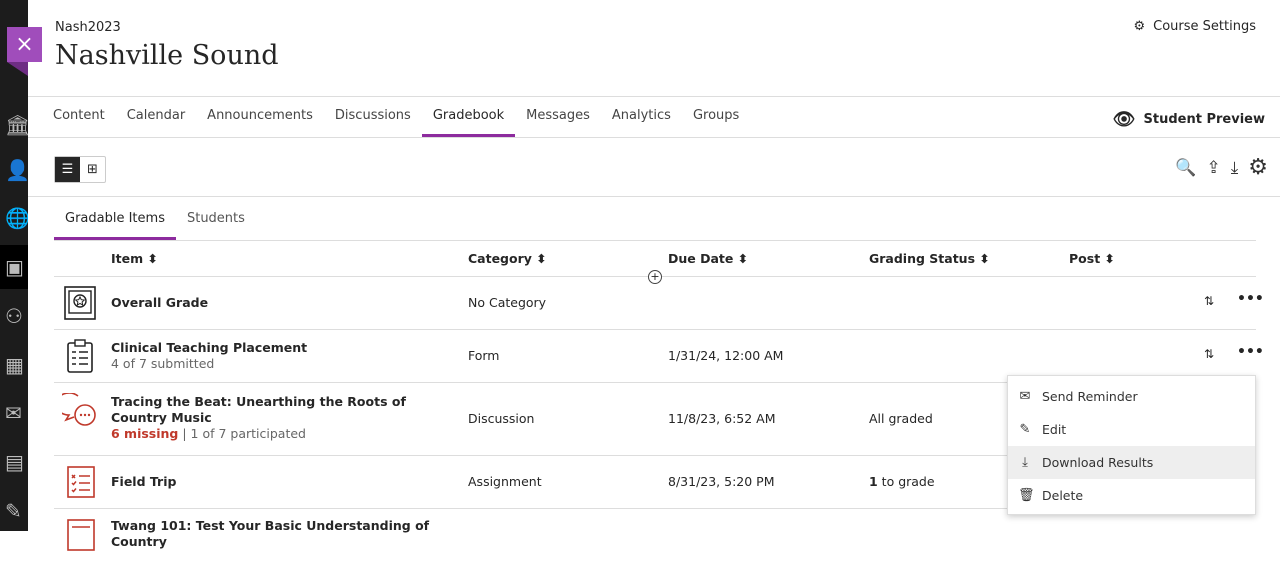  Describe the element at coordinates (79, 409) in the screenshot. I see `discussion-icon` at that location.